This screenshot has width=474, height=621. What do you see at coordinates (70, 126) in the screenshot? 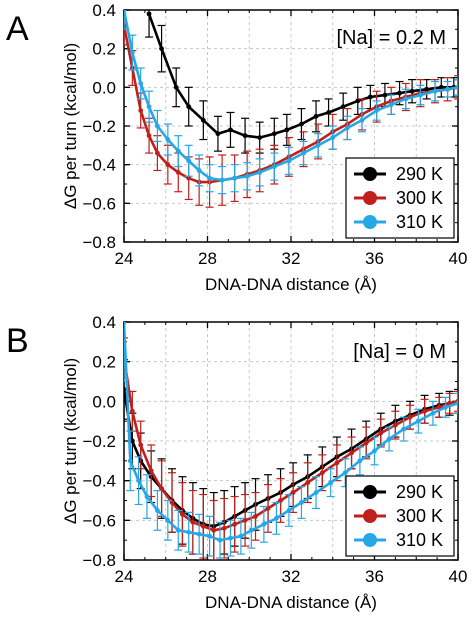
I see `y-axis-label: ΔG per turn (kcal/mol)` at bounding box center [70, 126].